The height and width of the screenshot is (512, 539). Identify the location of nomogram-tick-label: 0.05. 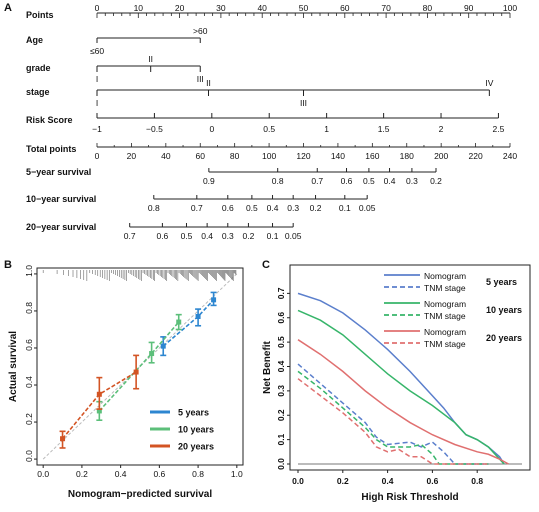
(367, 208).